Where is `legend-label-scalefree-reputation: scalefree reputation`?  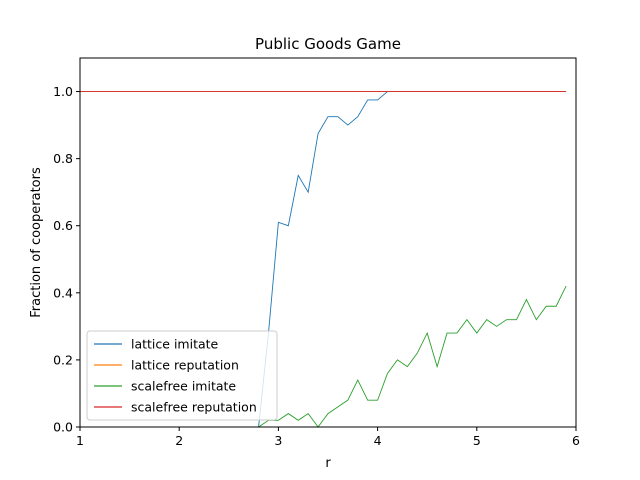 legend-label-scalefree-reputation: scalefree reputation is located at coordinates (194, 407).